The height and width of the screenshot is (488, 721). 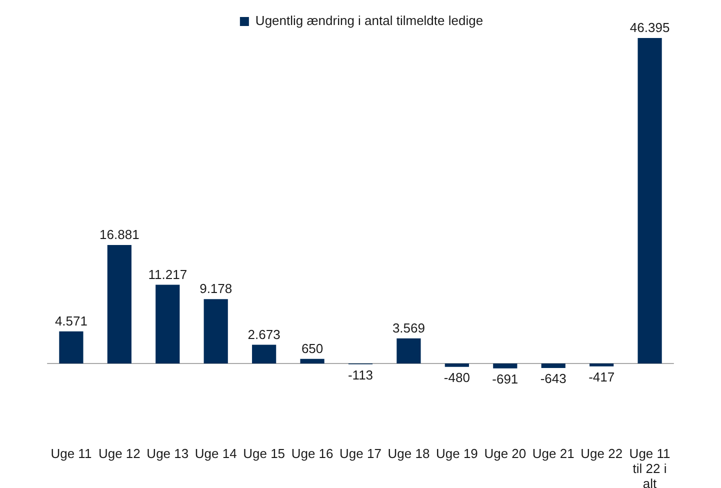 What do you see at coordinates (264, 334) in the screenshot?
I see `data-label: 2.673` at bounding box center [264, 334].